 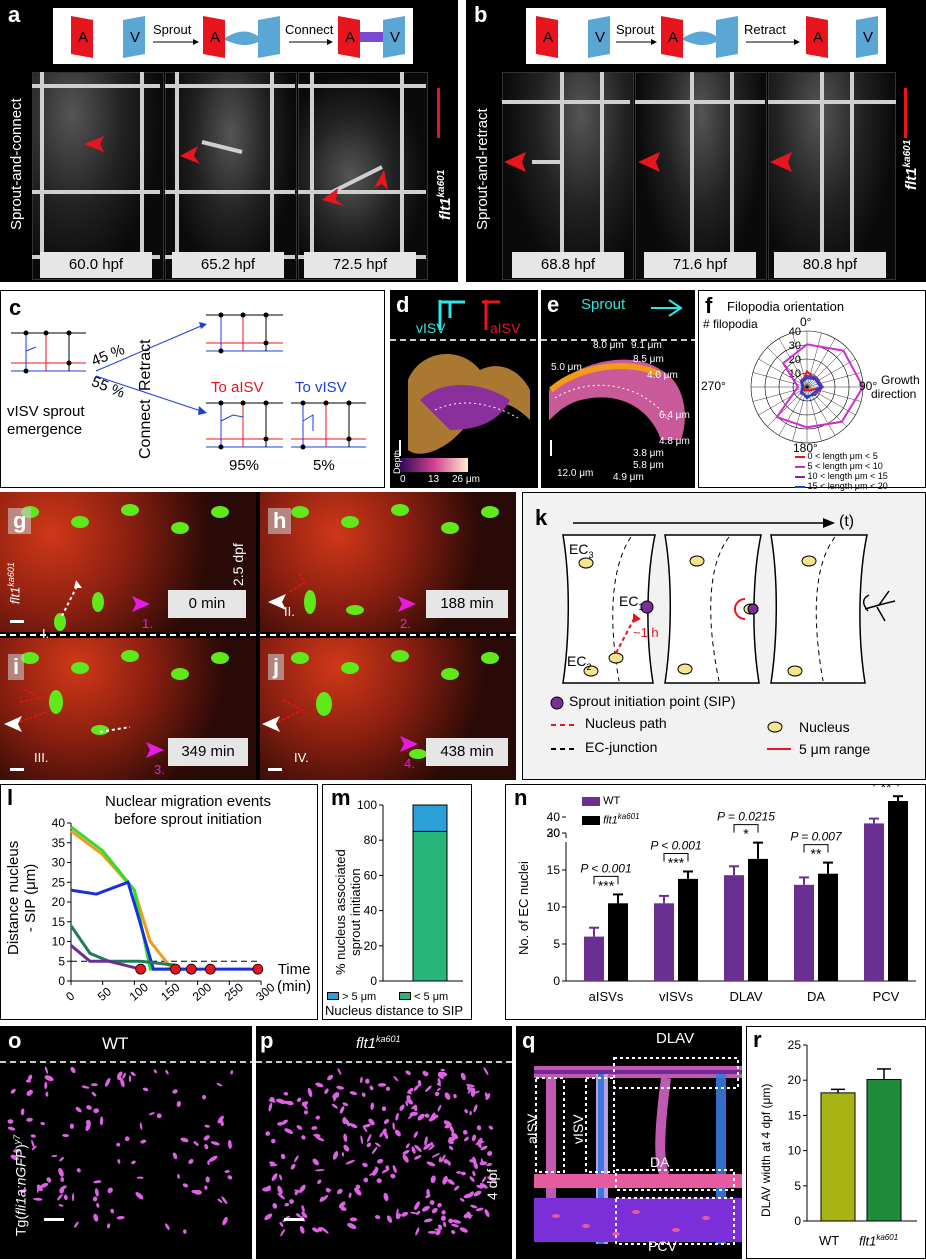 I want to click on sprout-label: Sprout, so click(x=603, y=304).